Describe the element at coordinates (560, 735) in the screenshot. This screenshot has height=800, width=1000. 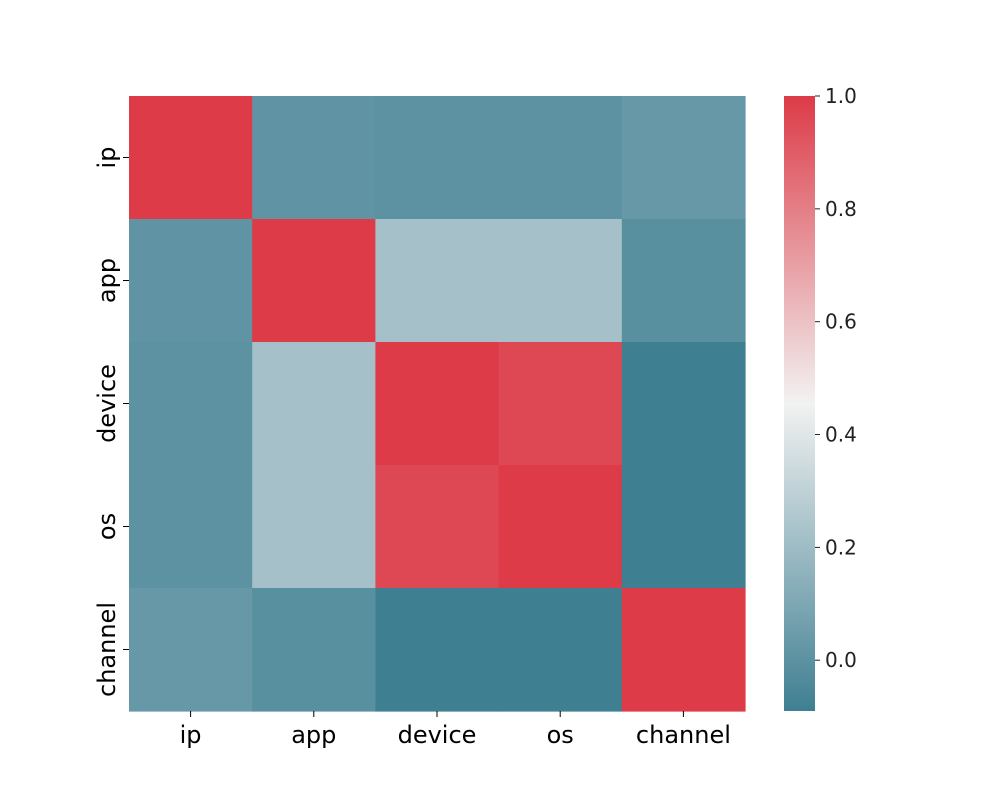
I see `x-tick-label-os: os` at that location.